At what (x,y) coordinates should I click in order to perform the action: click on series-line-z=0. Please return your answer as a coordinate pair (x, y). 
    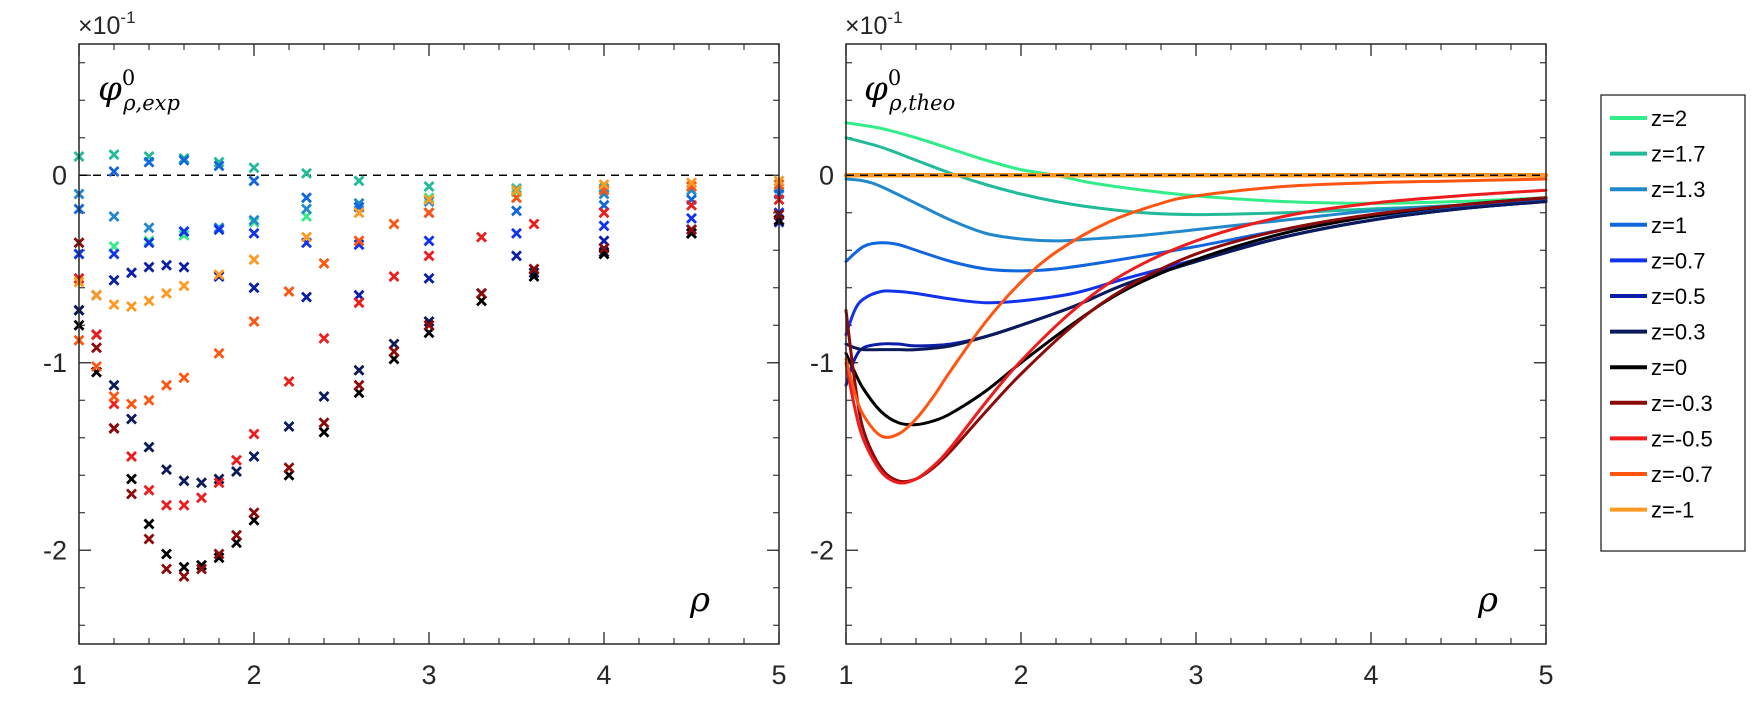
    Looking at the image, I should click on (1196, 311).